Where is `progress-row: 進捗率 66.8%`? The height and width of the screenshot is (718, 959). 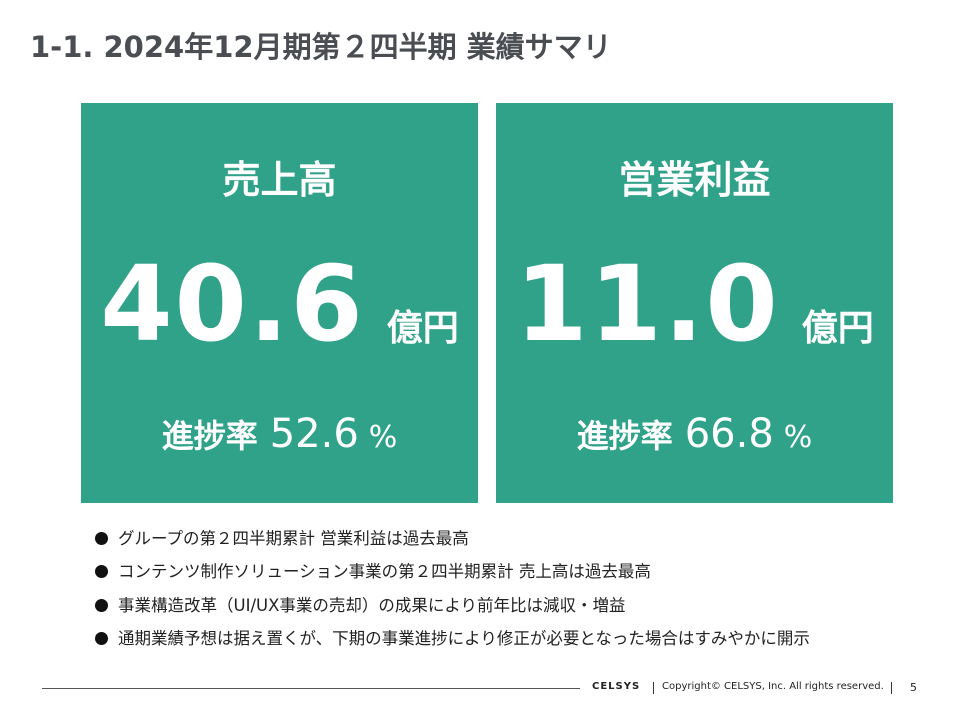
progress-row: 進捗率 66.8% is located at coordinates (694, 434).